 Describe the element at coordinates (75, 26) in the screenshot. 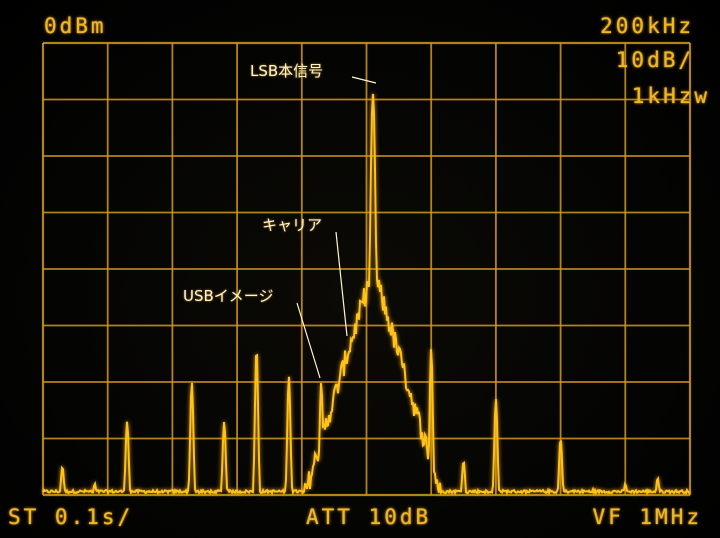

I see `reference-level-readout: 0dBm` at that location.